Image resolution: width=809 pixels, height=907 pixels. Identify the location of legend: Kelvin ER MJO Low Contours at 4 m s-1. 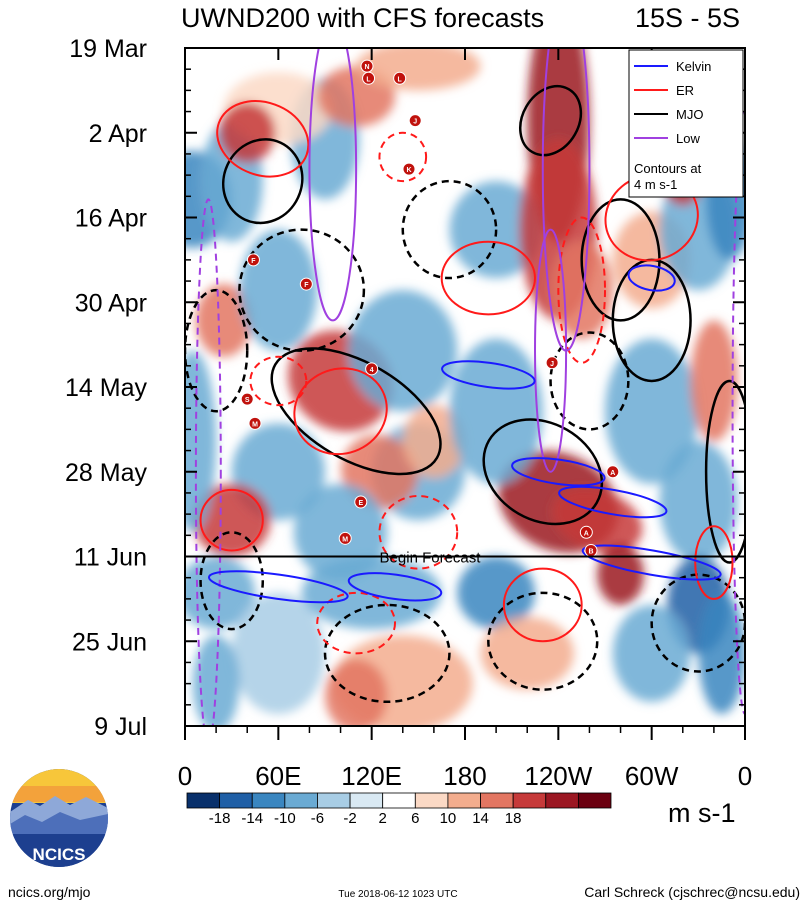
(686, 123).